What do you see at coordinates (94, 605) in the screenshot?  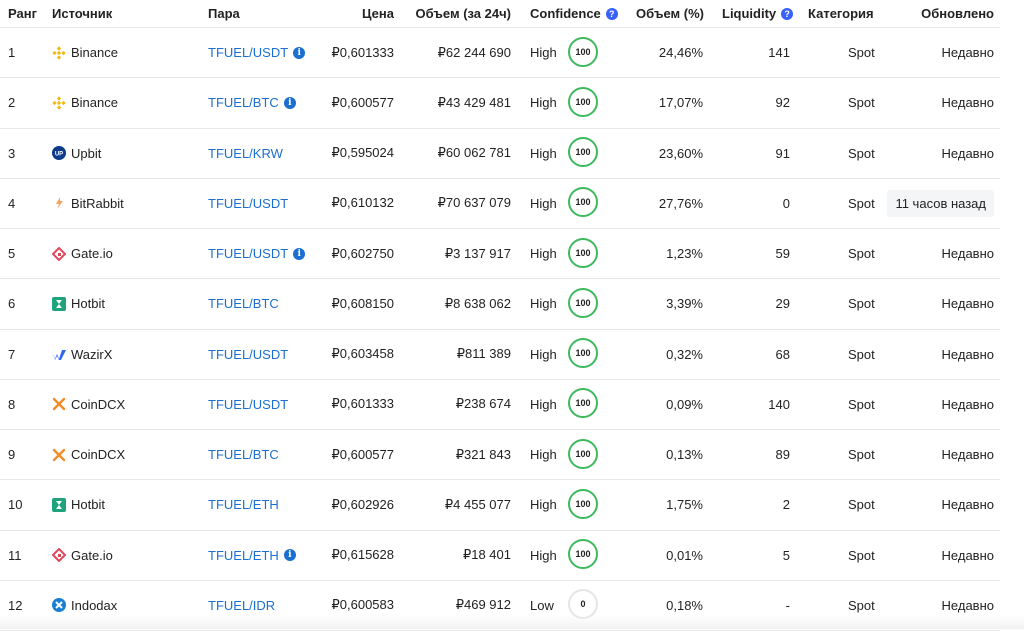 I see `source-name: Indodax` at bounding box center [94, 605].